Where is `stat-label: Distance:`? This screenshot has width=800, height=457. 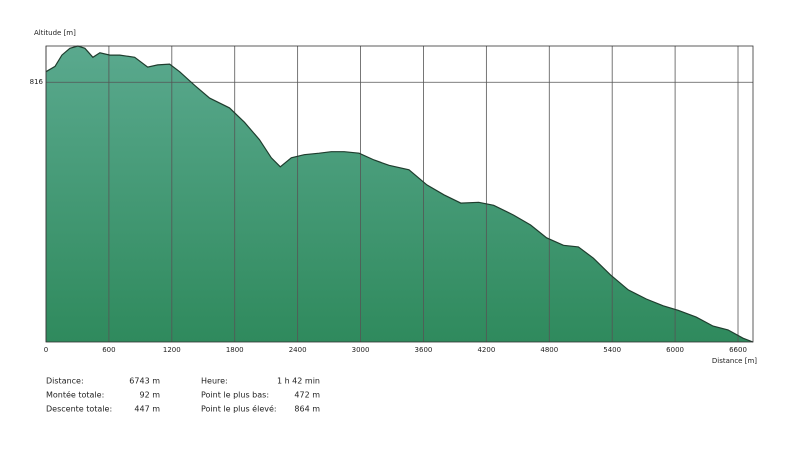 stat-label: Distance: is located at coordinates (65, 381).